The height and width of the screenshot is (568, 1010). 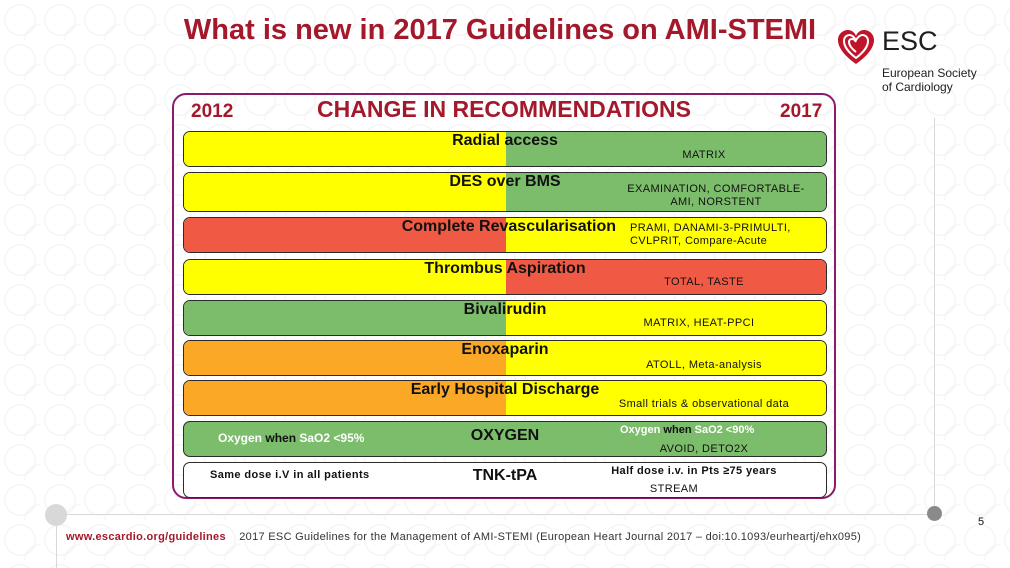 I want to click on tnk-2017-text: Half dose i.v. in Pts ≥75 years, so click(x=694, y=471).